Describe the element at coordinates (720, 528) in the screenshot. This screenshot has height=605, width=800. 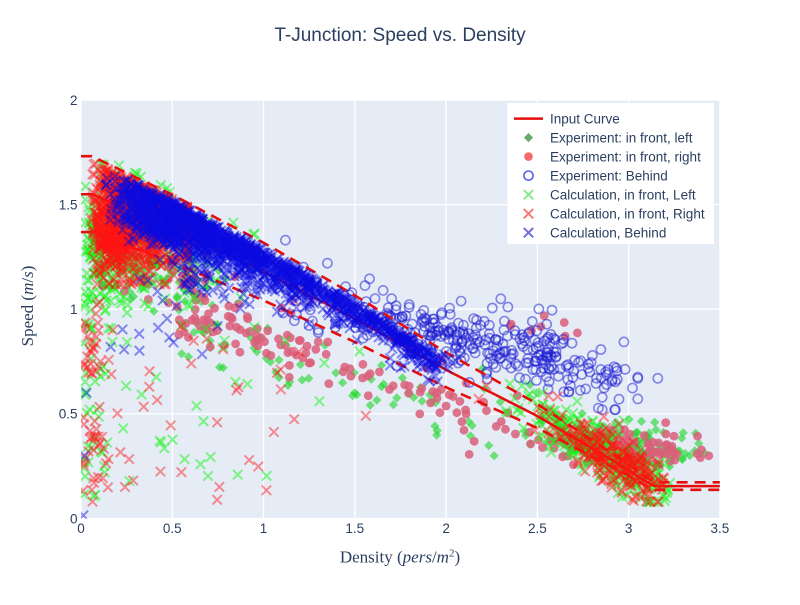
I see `svg-text: 3.5` at that location.